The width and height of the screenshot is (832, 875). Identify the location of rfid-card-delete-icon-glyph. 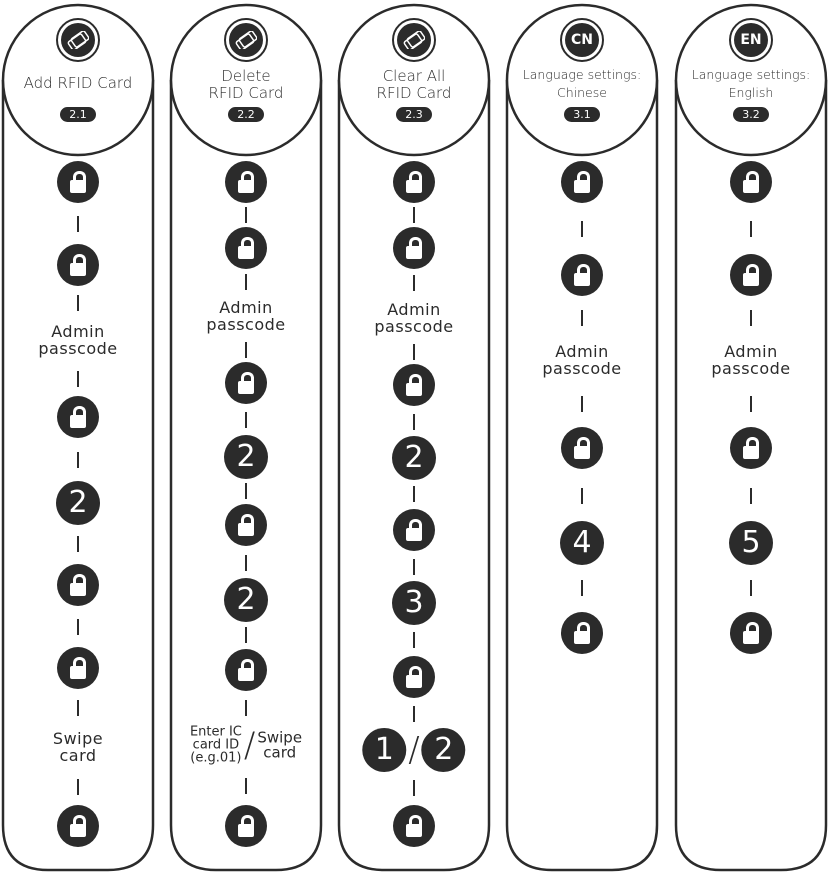
(246, 40).